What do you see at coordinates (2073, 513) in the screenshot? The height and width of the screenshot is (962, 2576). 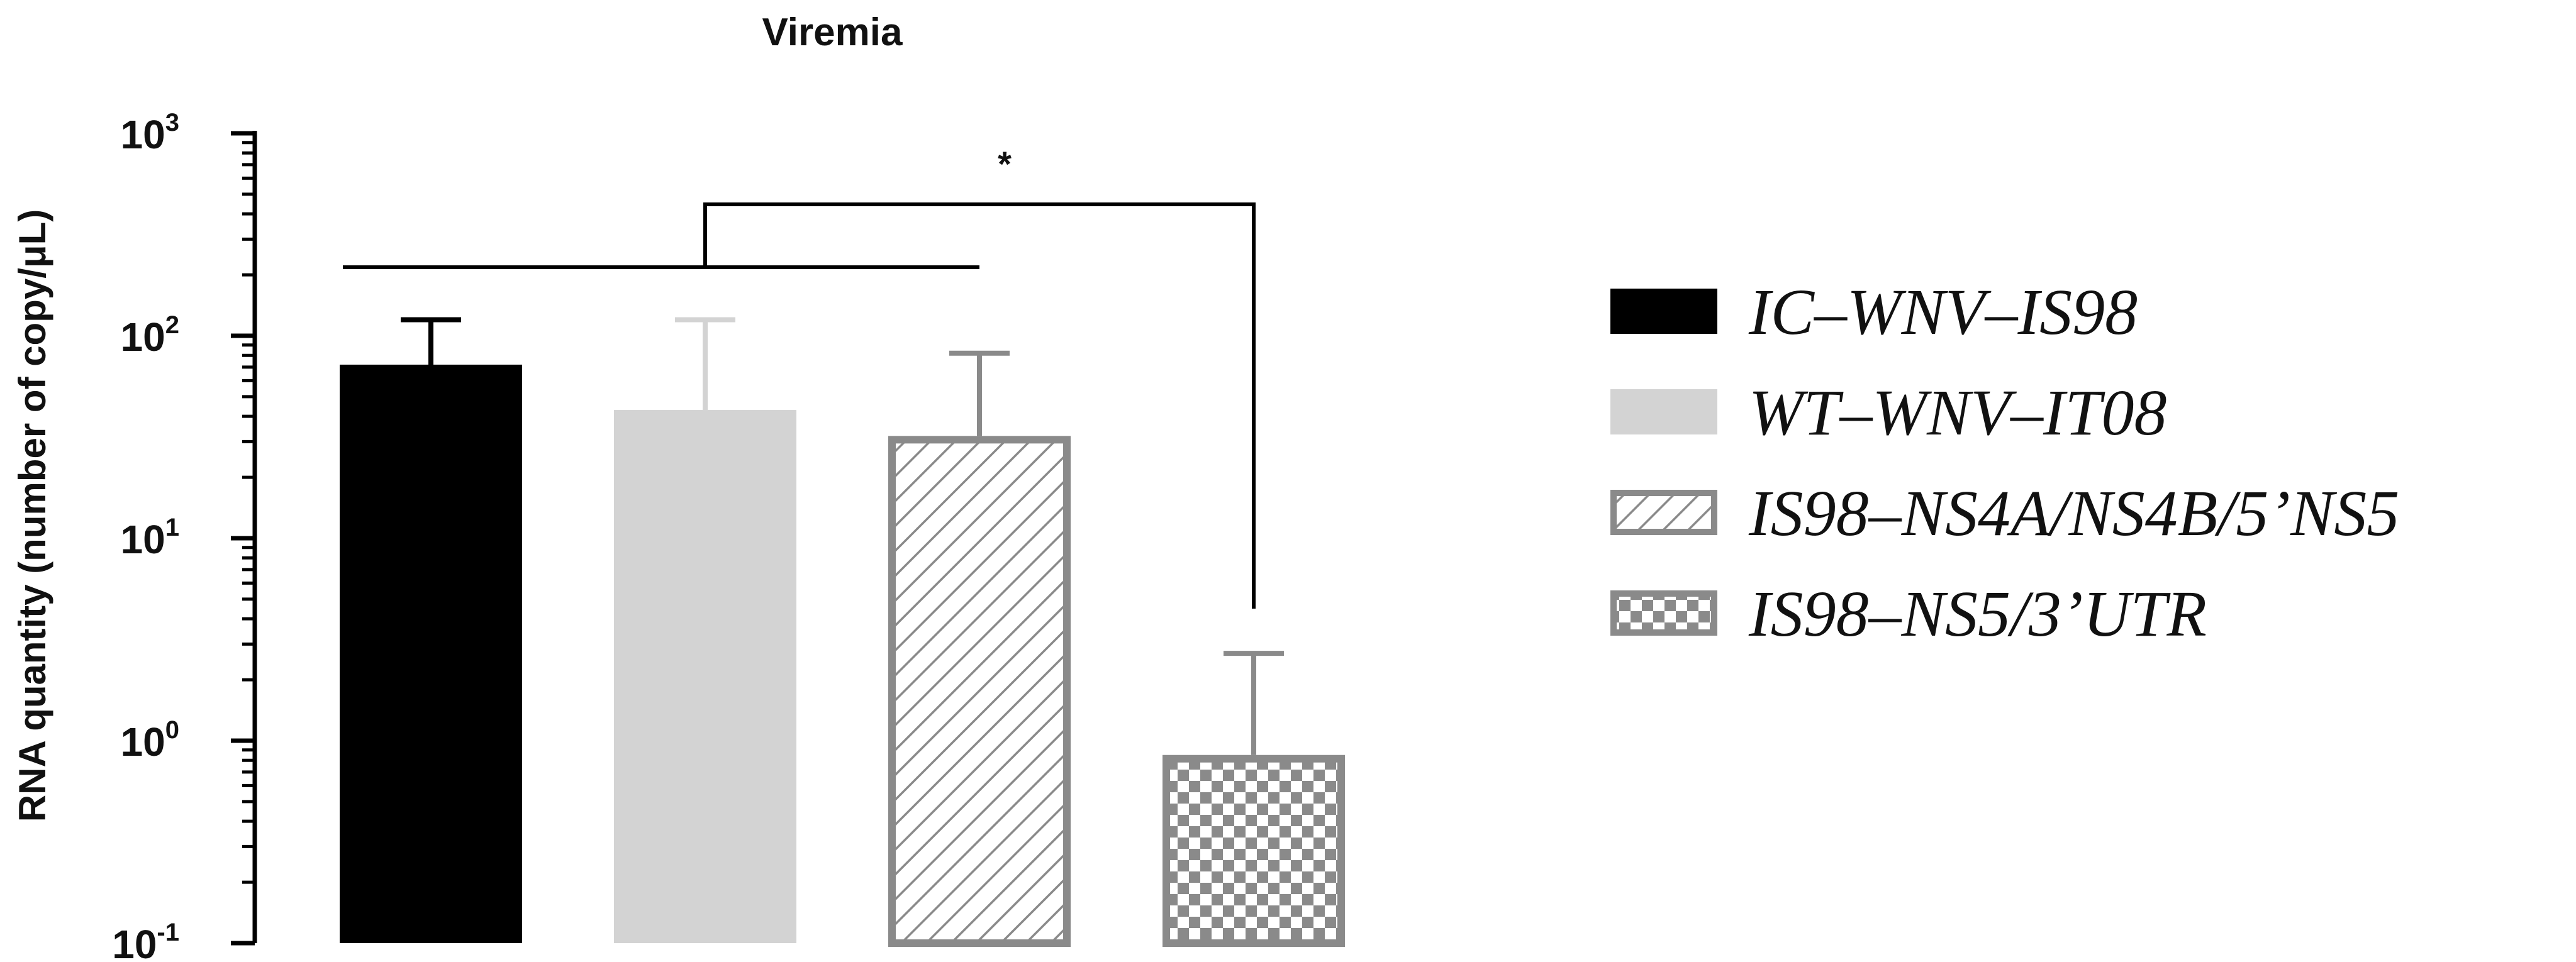 I see `legend-label-3: IS98–NS4A/NS4B/5’NS5` at bounding box center [2073, 513].